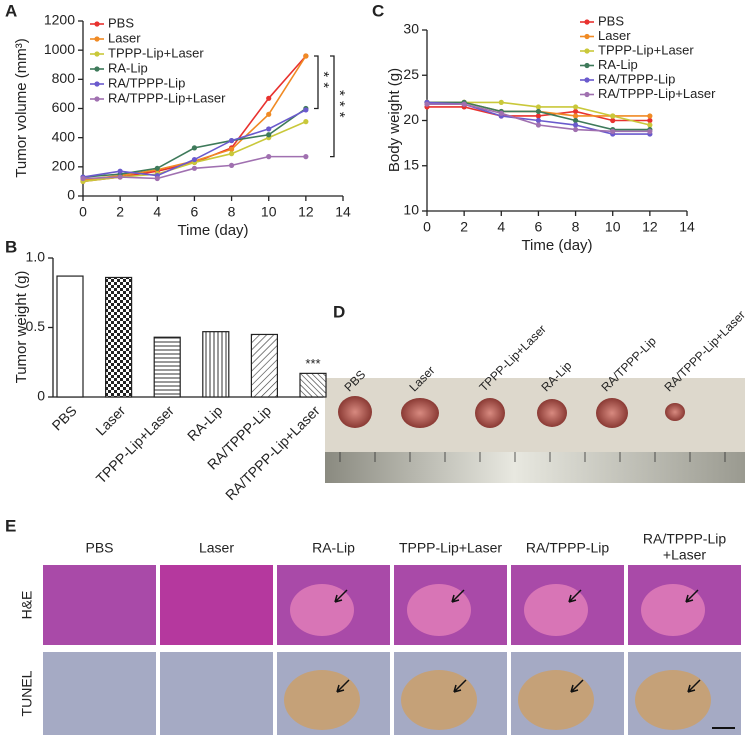 The image size is (753, 746). I want to click on y-tick-label: 1.0, so click(36, 257).